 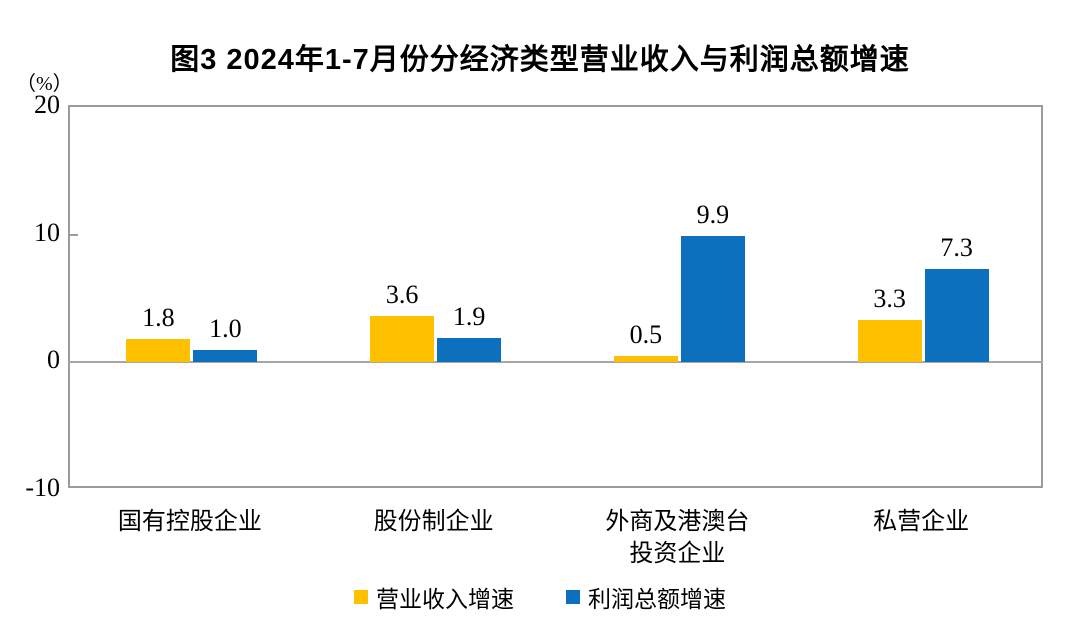 What do you see at coordinates (47, 232) in the screenshot?
I see `y-tick-label: 10` at bounding box center [47, 232].